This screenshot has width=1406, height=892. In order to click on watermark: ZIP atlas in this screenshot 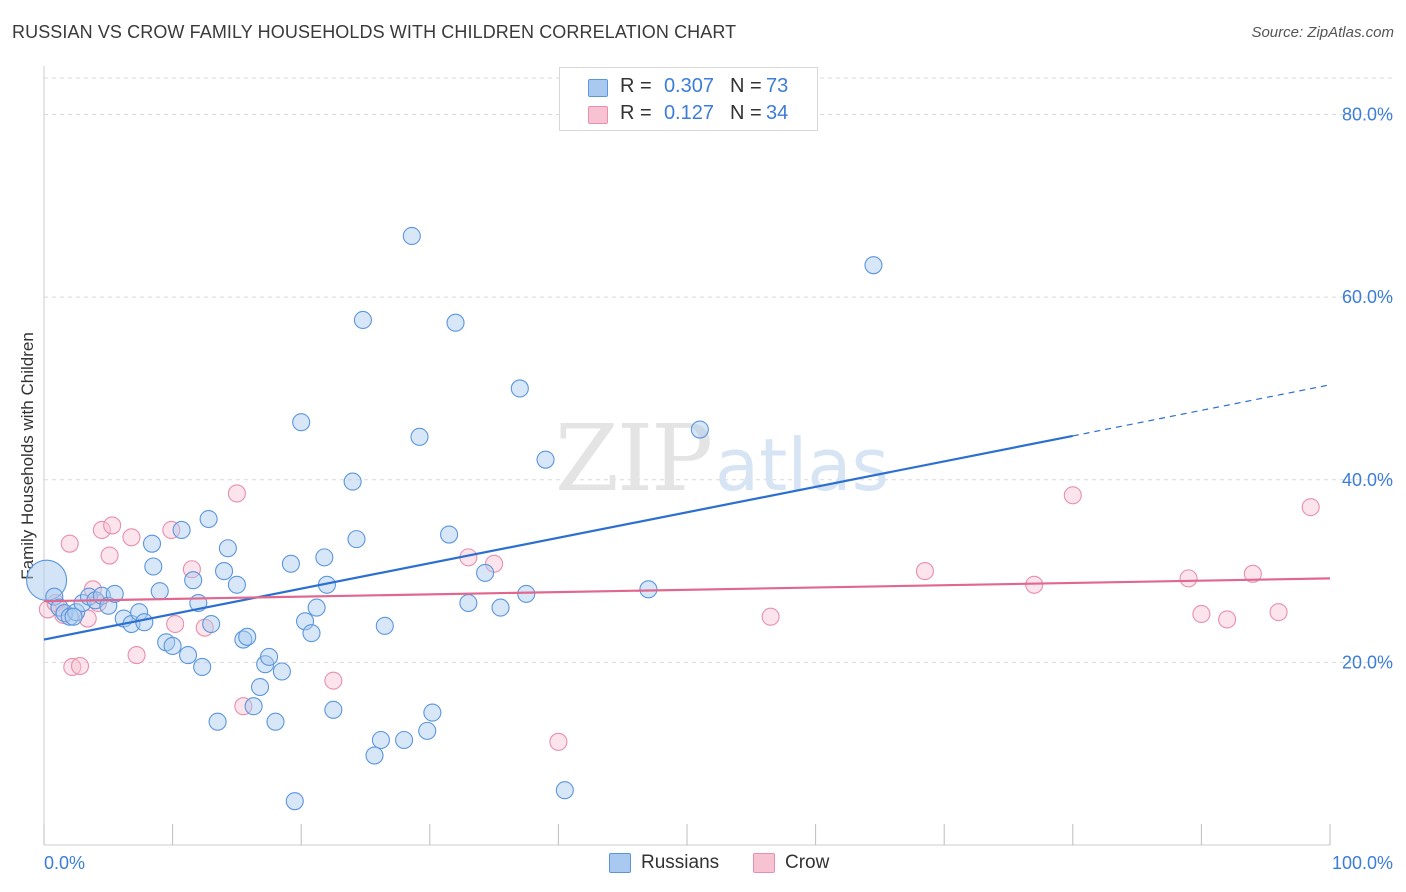, I will do `click(722, 458)`.